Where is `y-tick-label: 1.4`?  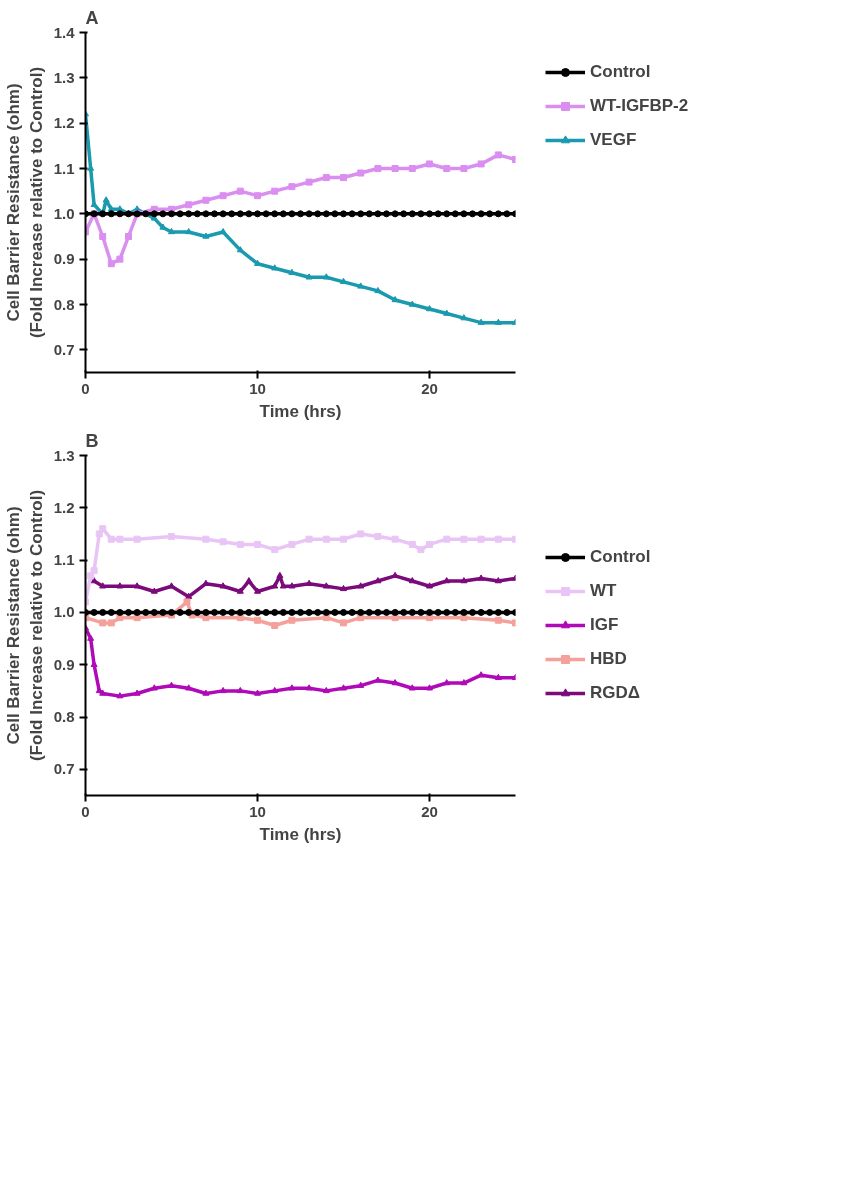 y-tick-label: 1.4 is located at coordinates (64, 32).